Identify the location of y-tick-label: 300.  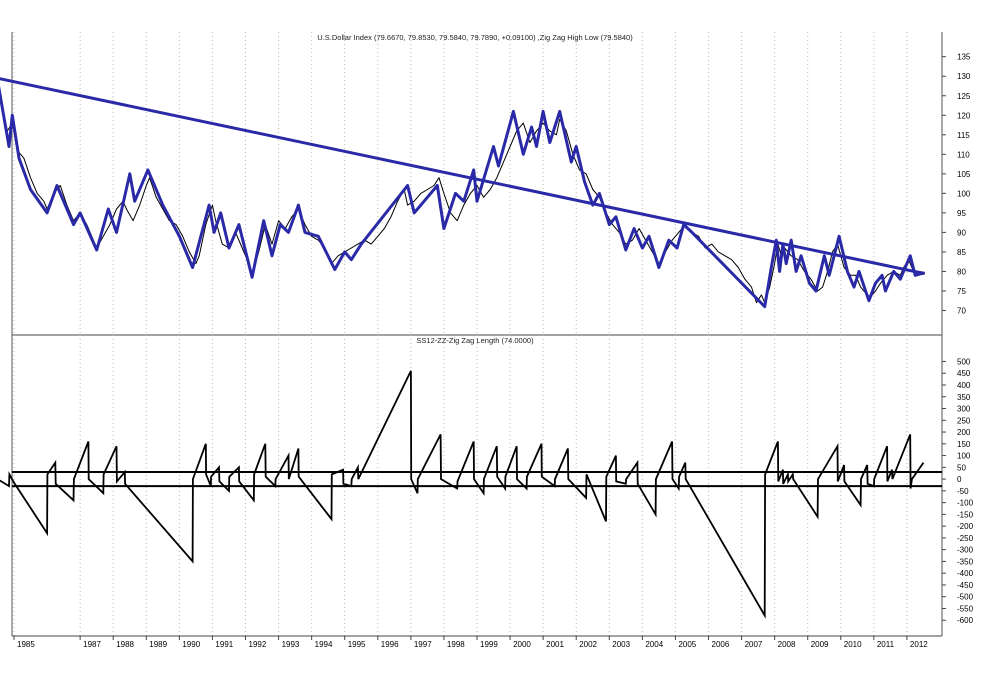
(964, 409).